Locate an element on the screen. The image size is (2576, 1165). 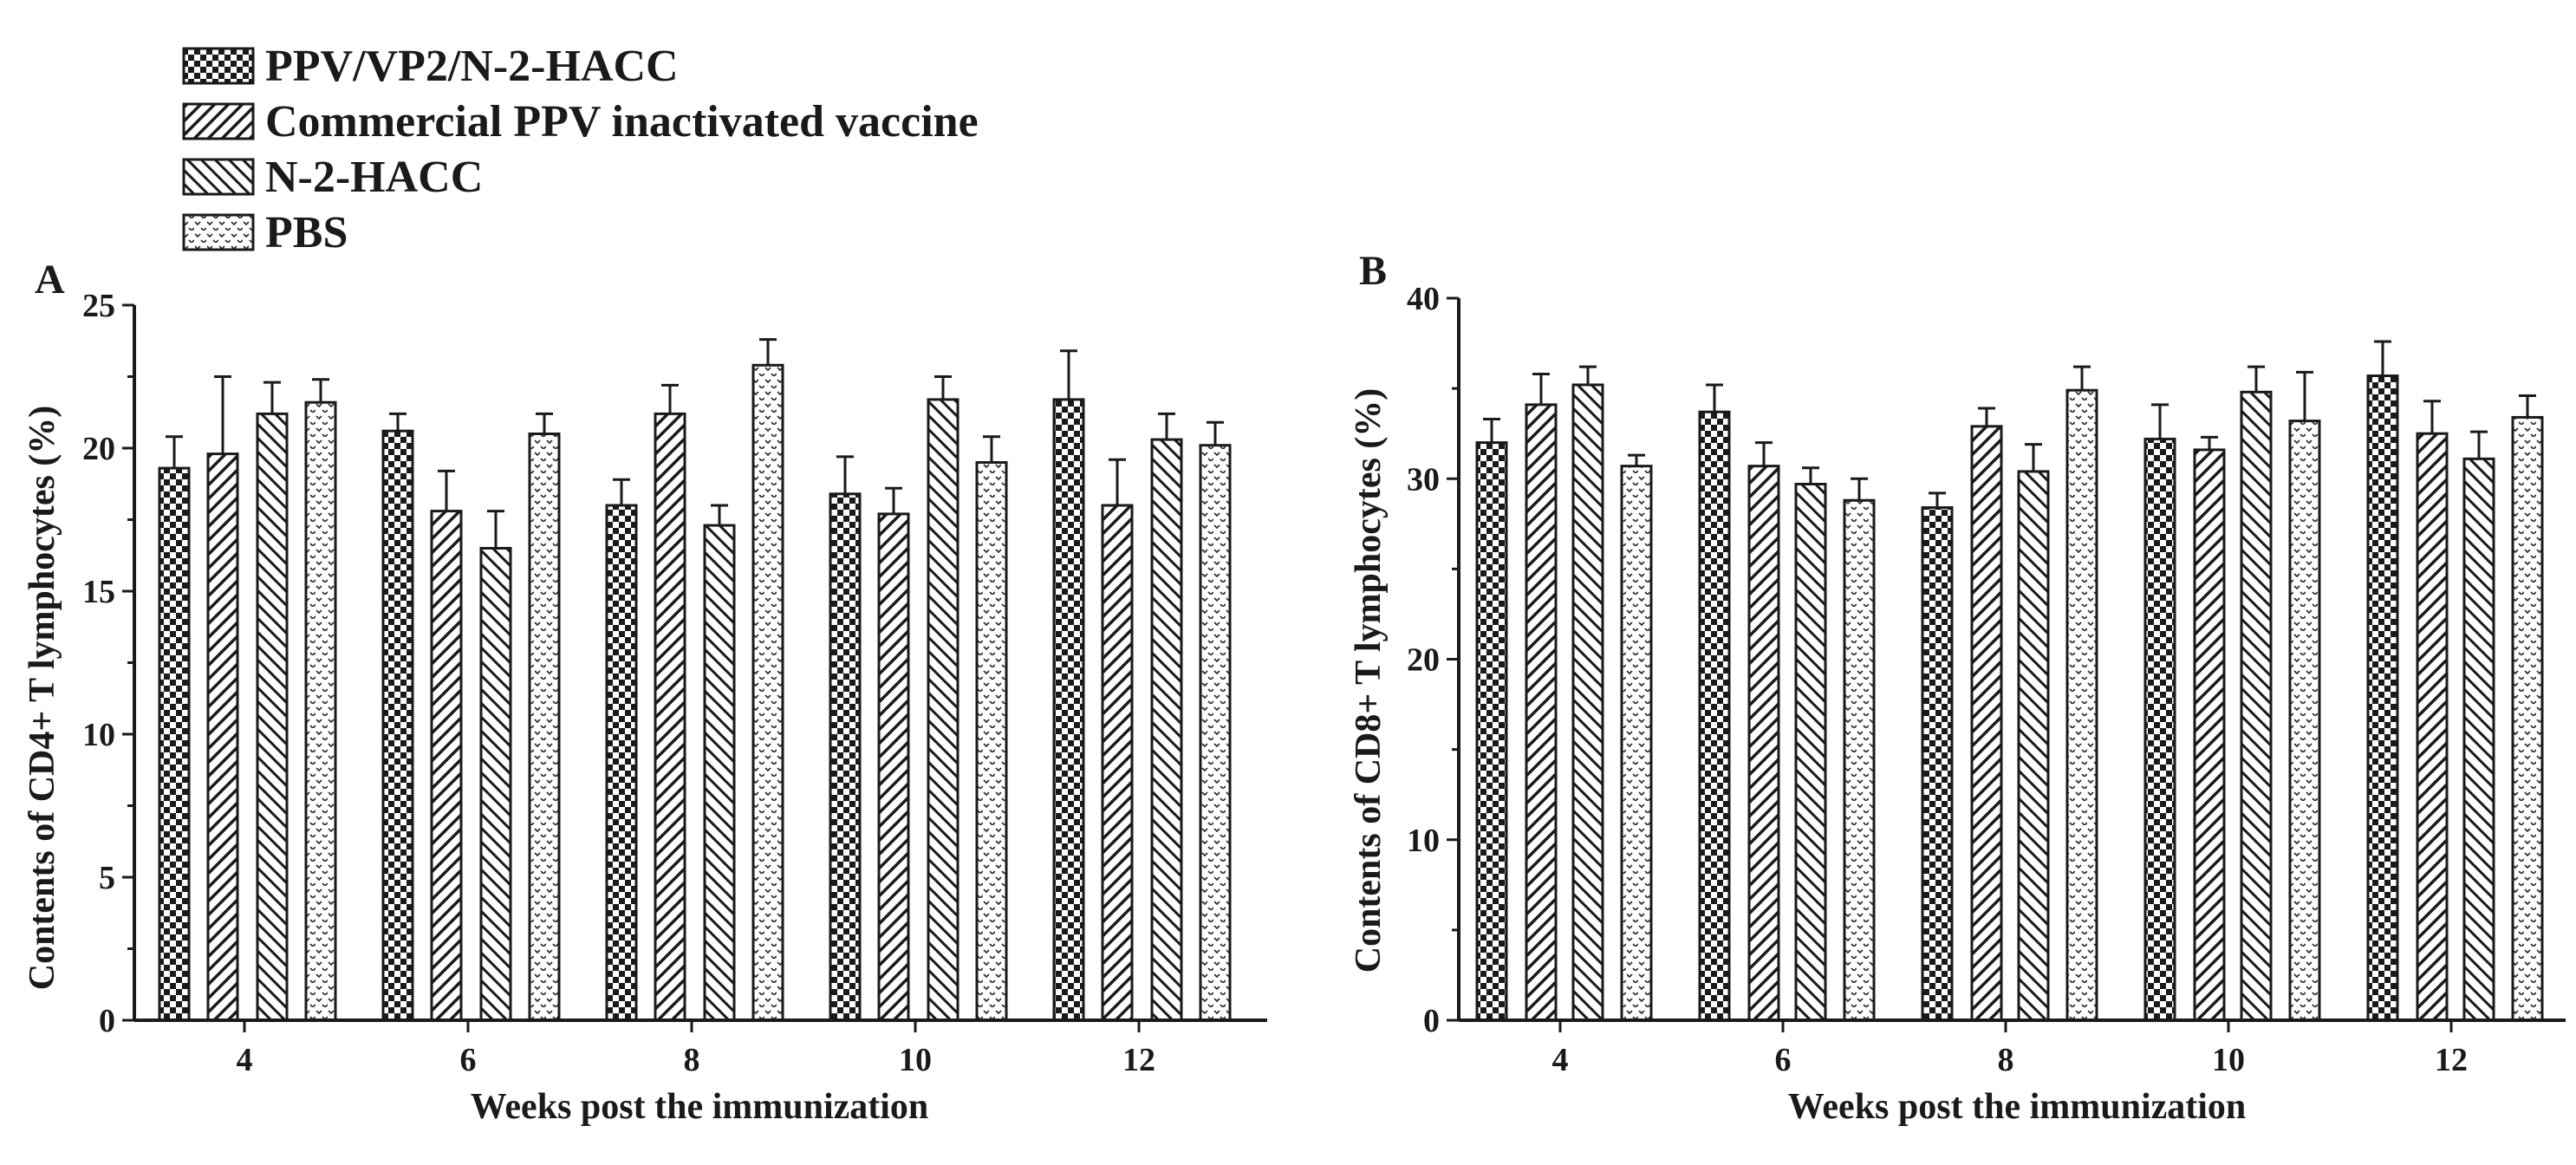
legend-label: Commercial PPV inactivated vaccine is located at coordinates (622, 121).